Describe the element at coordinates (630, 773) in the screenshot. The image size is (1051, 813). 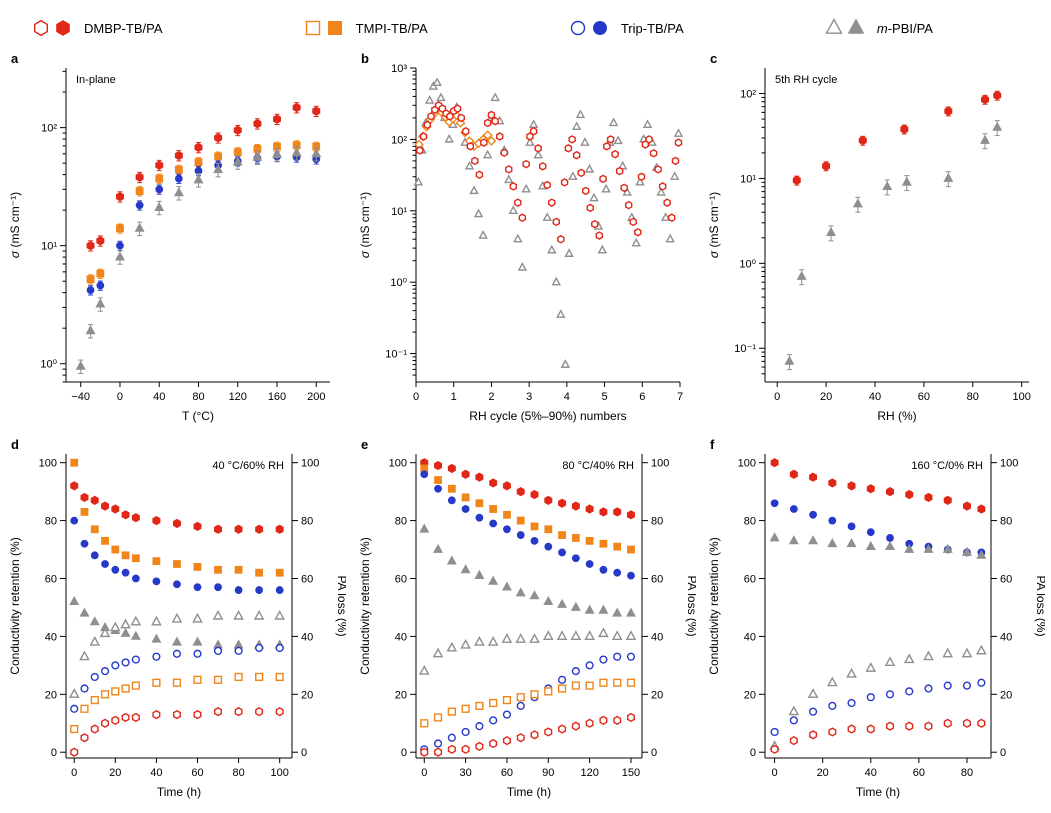
I see `svg-text: 150` at that location.